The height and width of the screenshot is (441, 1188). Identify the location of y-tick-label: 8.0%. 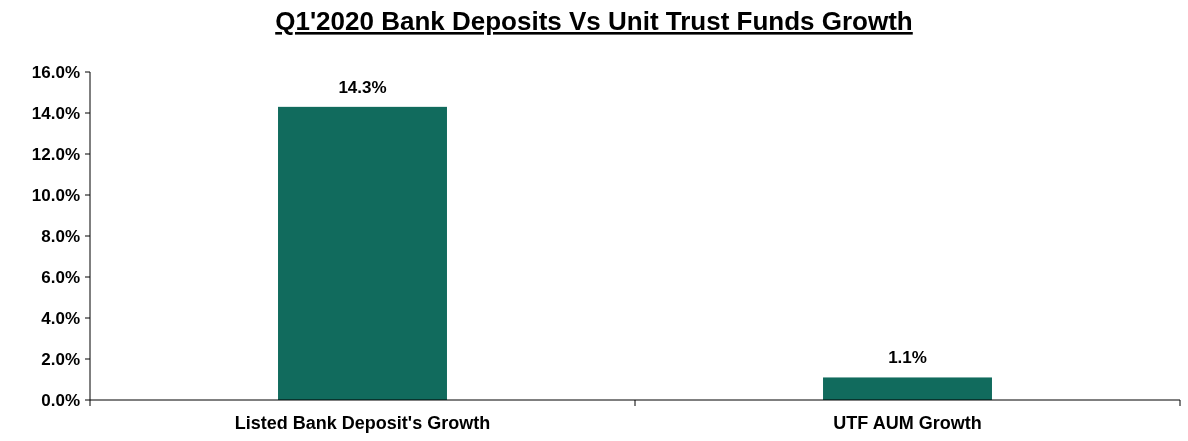
(60, 236).